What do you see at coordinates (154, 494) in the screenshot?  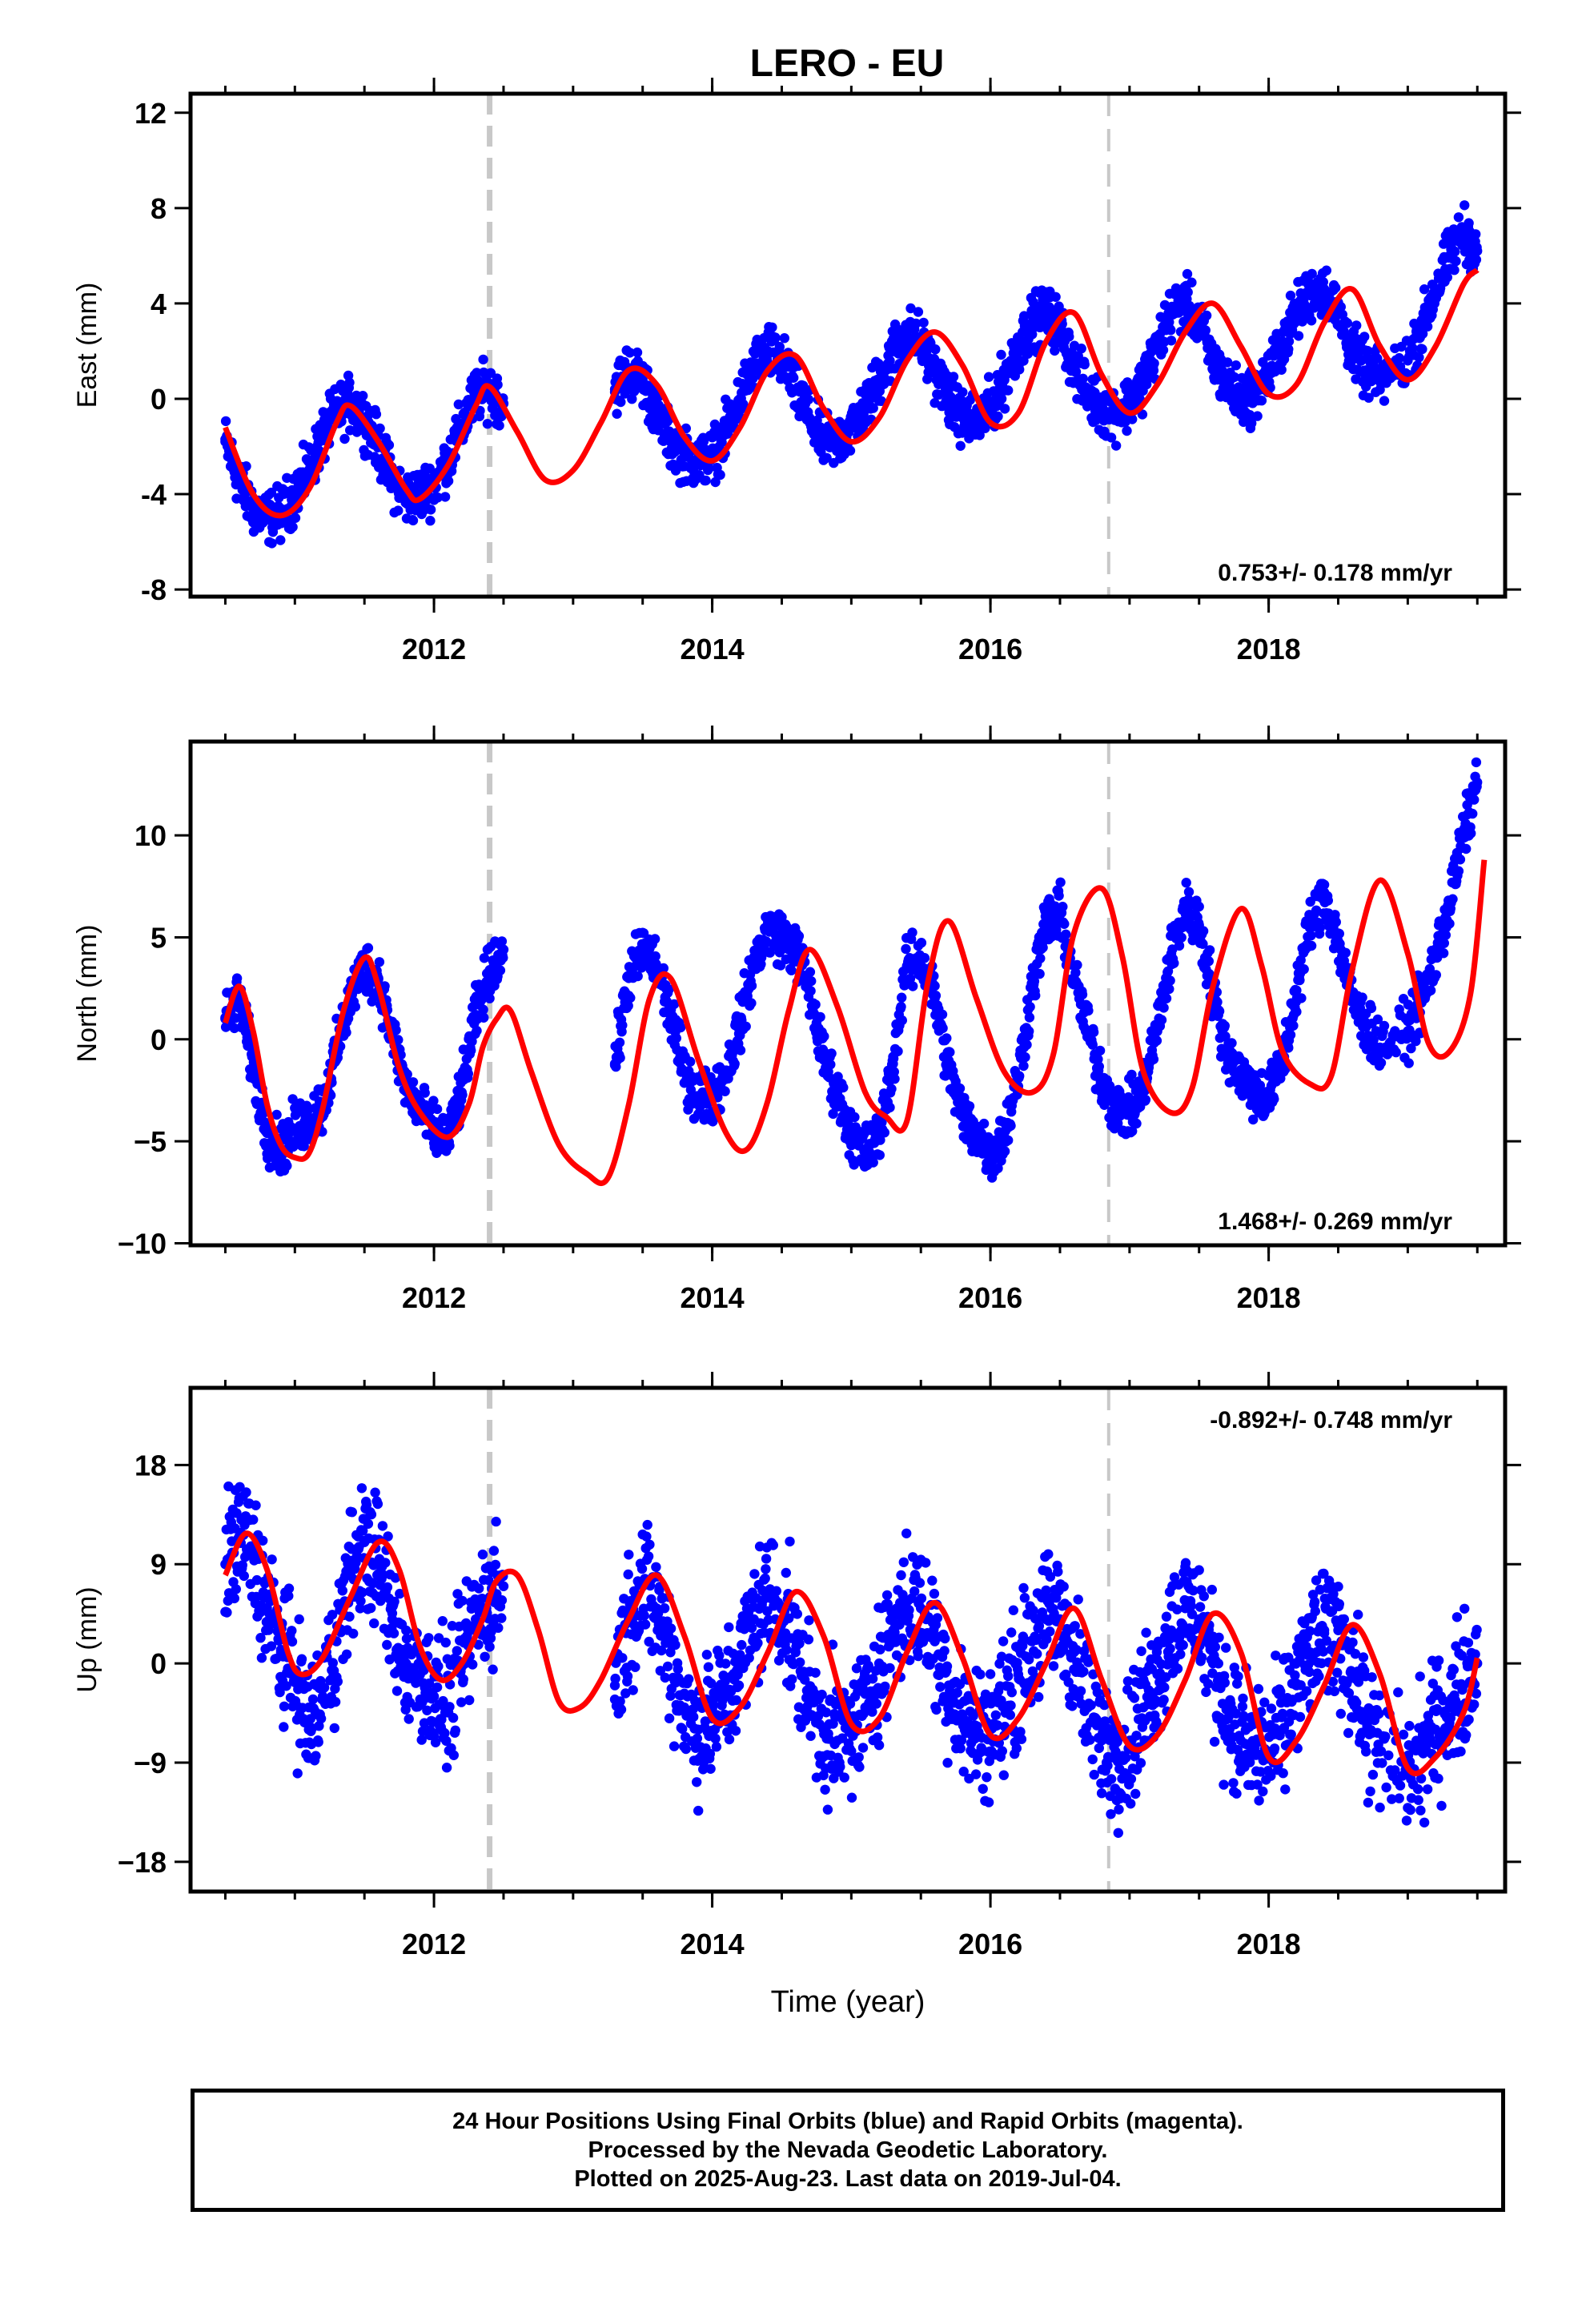 I see `east-y-tick-label: -4` at bounding box center [154, 494].